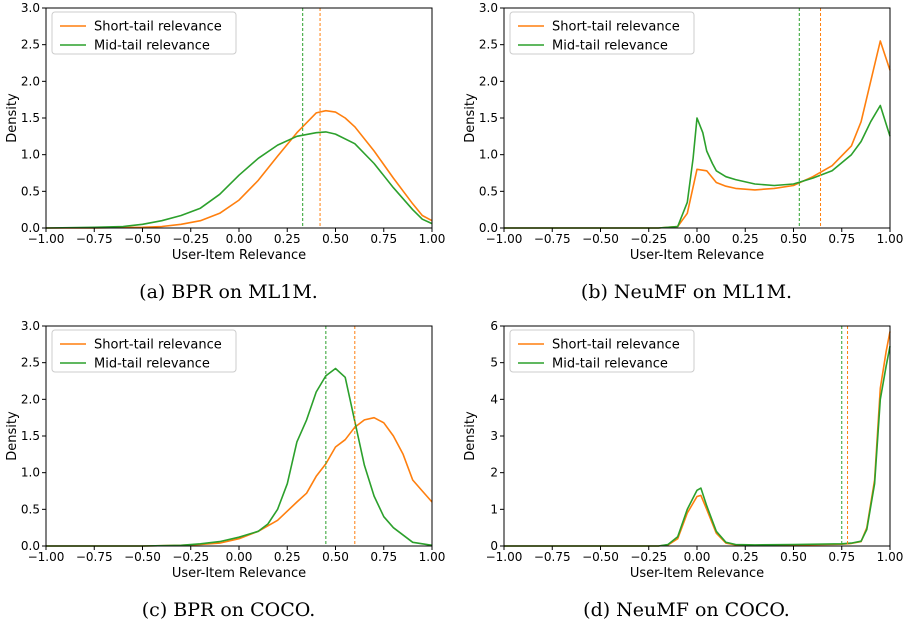 The height and width of the screenshot is (635, 915). What do you see at coordinates (494, 546) in the screenshot?
I see `y-tick-label: 0` at bounding box center [494, 546].